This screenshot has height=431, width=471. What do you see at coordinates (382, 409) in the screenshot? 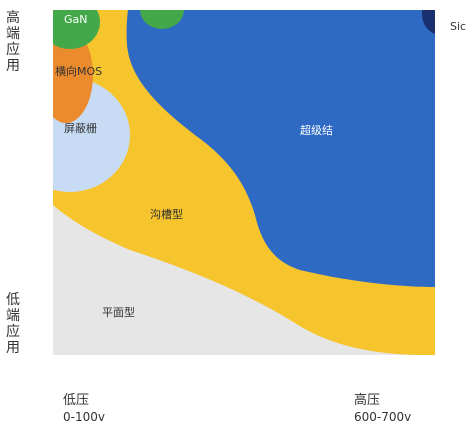
I see `high-pressure-label: 高压 600-700v` at bounding box center [382, 409].